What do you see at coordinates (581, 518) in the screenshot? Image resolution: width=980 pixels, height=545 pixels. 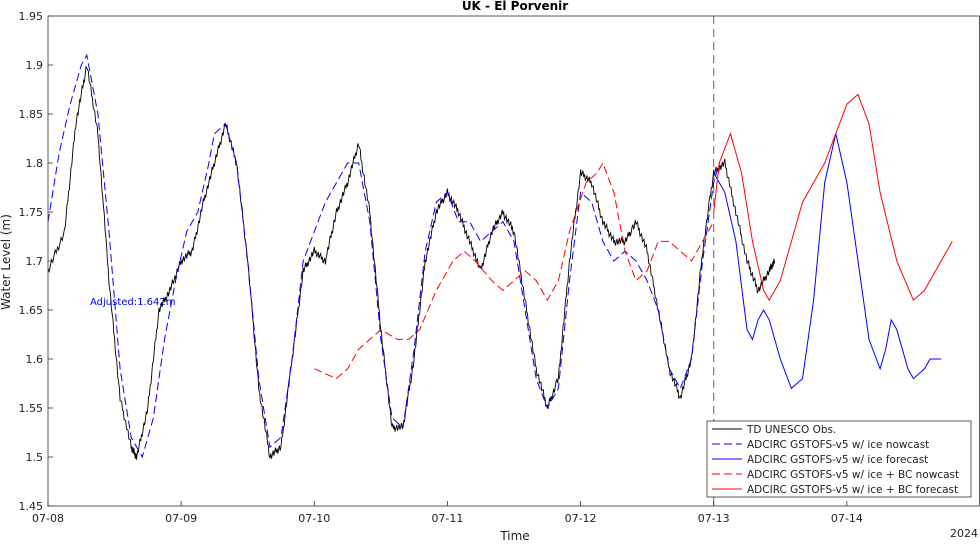 I see `x-tick-label: 07-12` at bounding box center [581, 518].